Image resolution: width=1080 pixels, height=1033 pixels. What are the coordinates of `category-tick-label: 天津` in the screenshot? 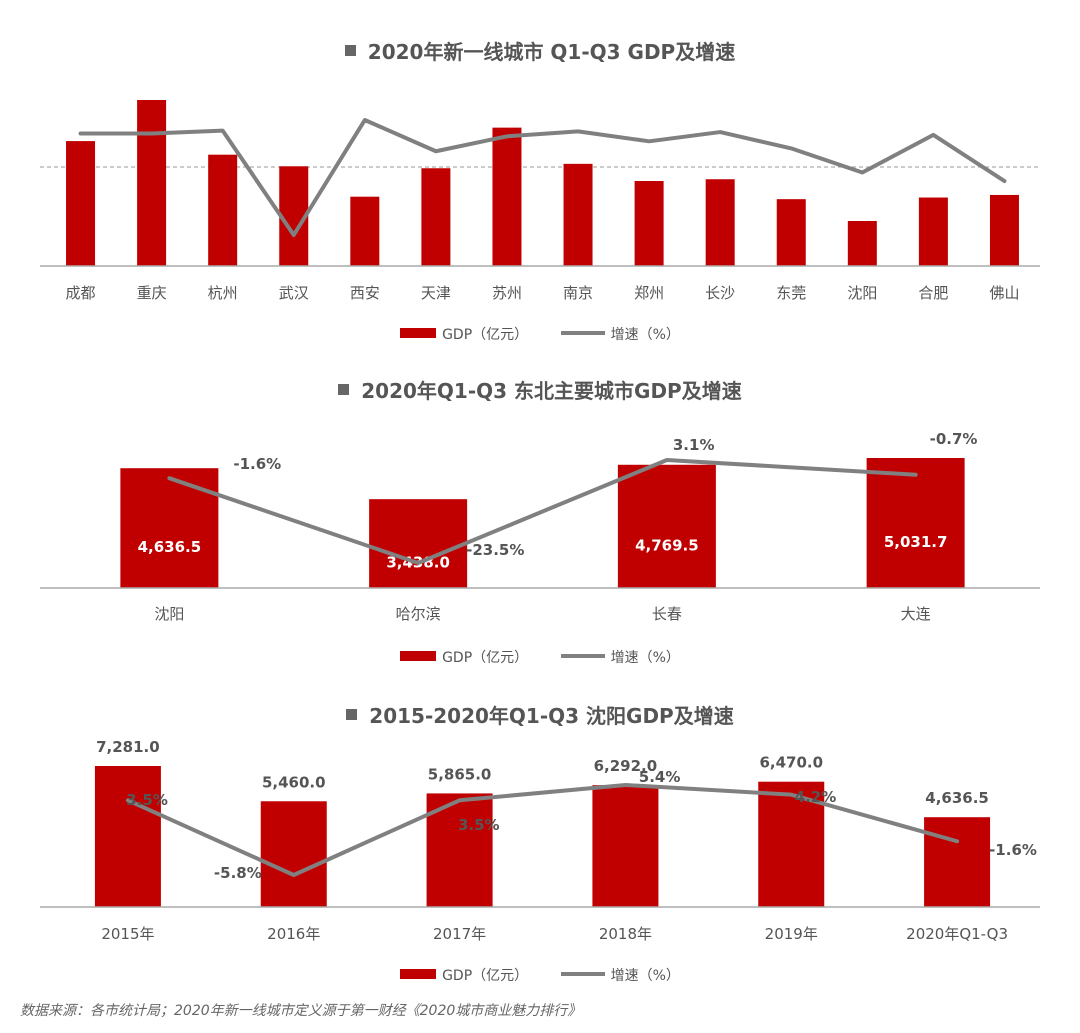 It's located at (436, 293).